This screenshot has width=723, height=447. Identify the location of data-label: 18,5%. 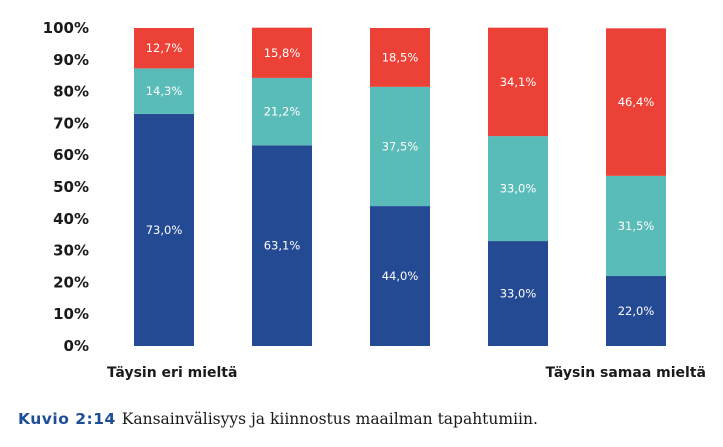
(400, 57).